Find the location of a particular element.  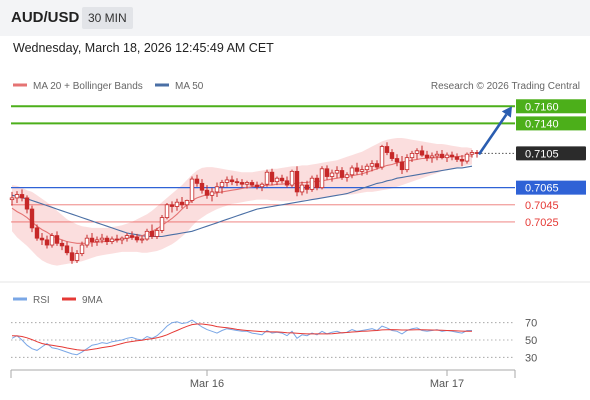

rsi-tick-label: 70 is located at coordinates (531, 324).